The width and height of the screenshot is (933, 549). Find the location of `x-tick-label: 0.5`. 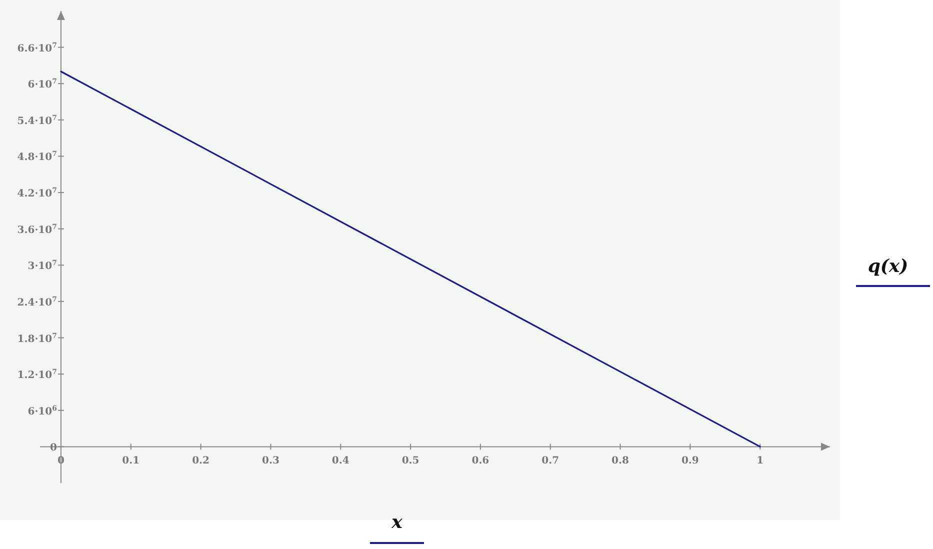

x-tick-label: 0.5 is located at coordinates (411, 461).